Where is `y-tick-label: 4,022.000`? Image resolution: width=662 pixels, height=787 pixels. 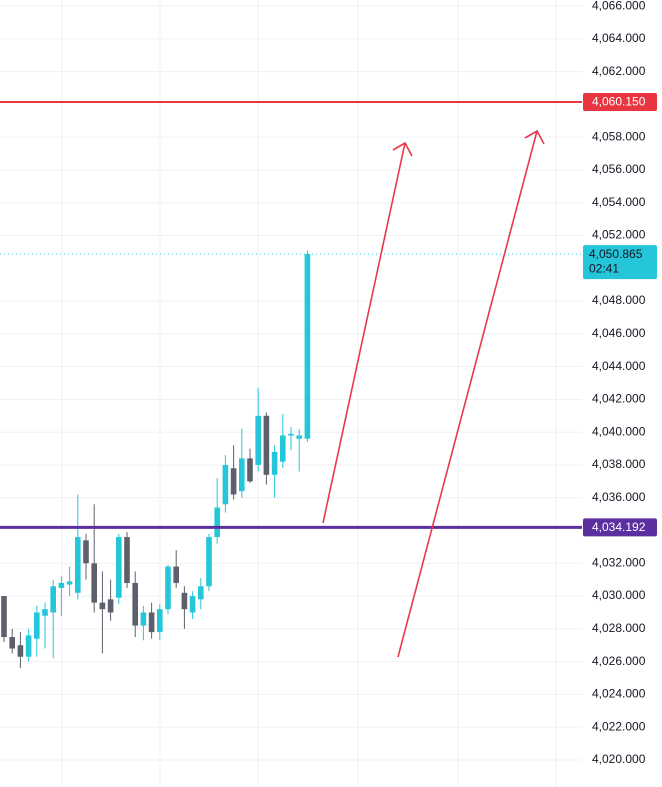 y-tick-label: 4,022.000 is located at coordinates (619, 726).